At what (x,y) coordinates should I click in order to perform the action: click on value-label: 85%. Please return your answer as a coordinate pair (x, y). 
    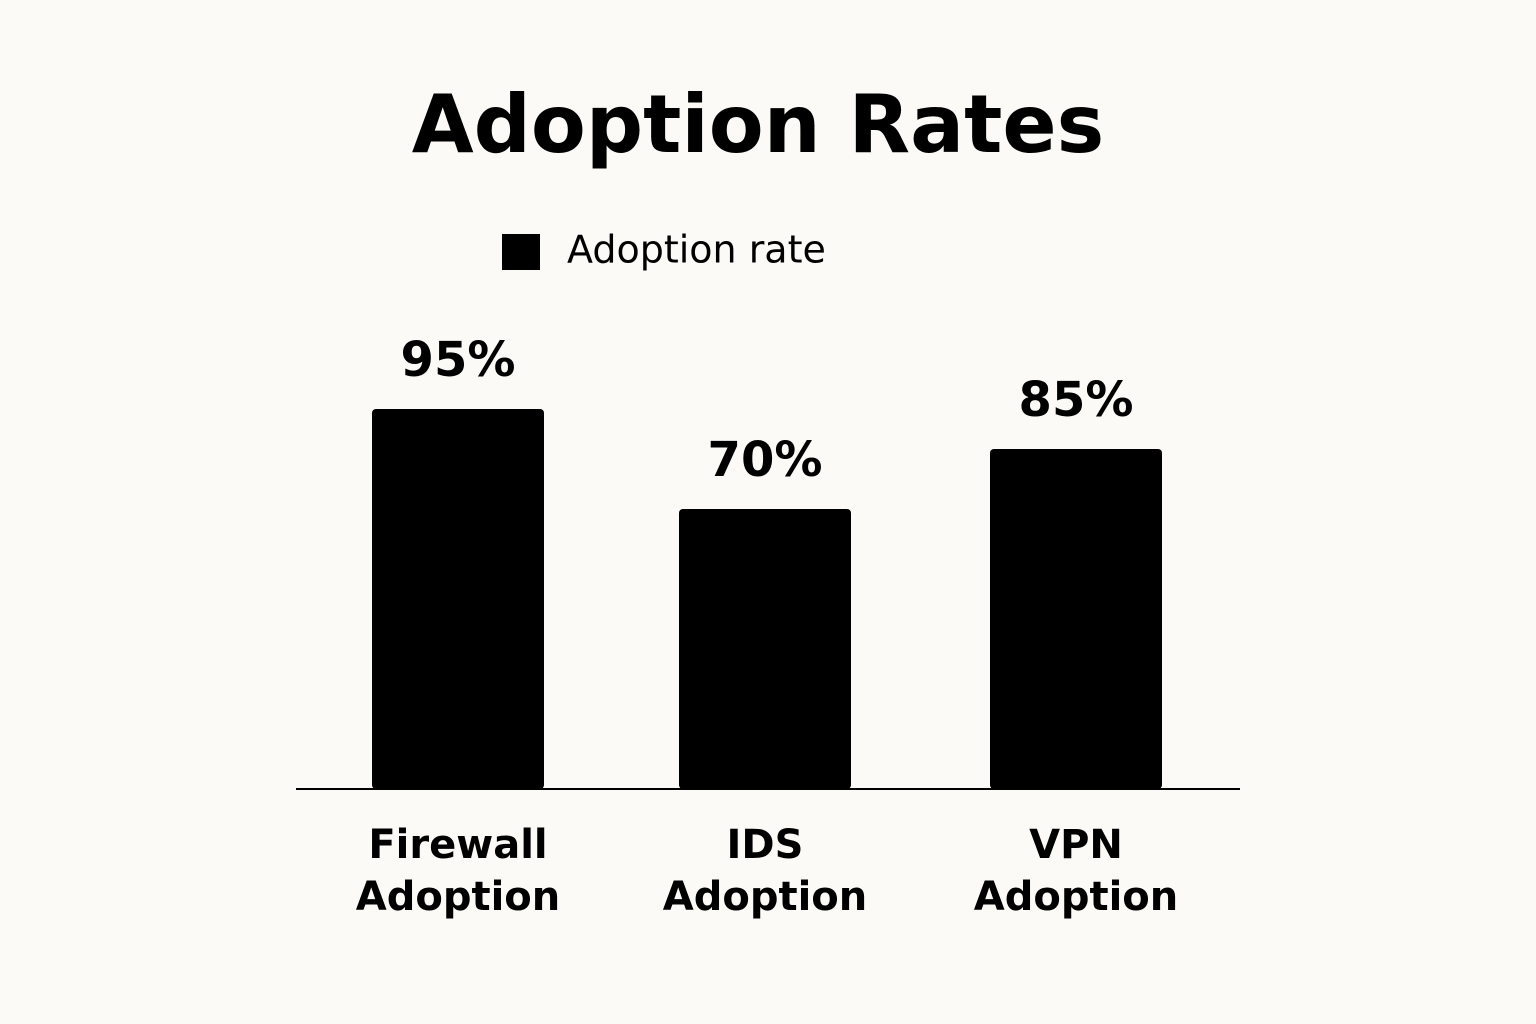
    Looking at the image, I should click on (1076, 400).